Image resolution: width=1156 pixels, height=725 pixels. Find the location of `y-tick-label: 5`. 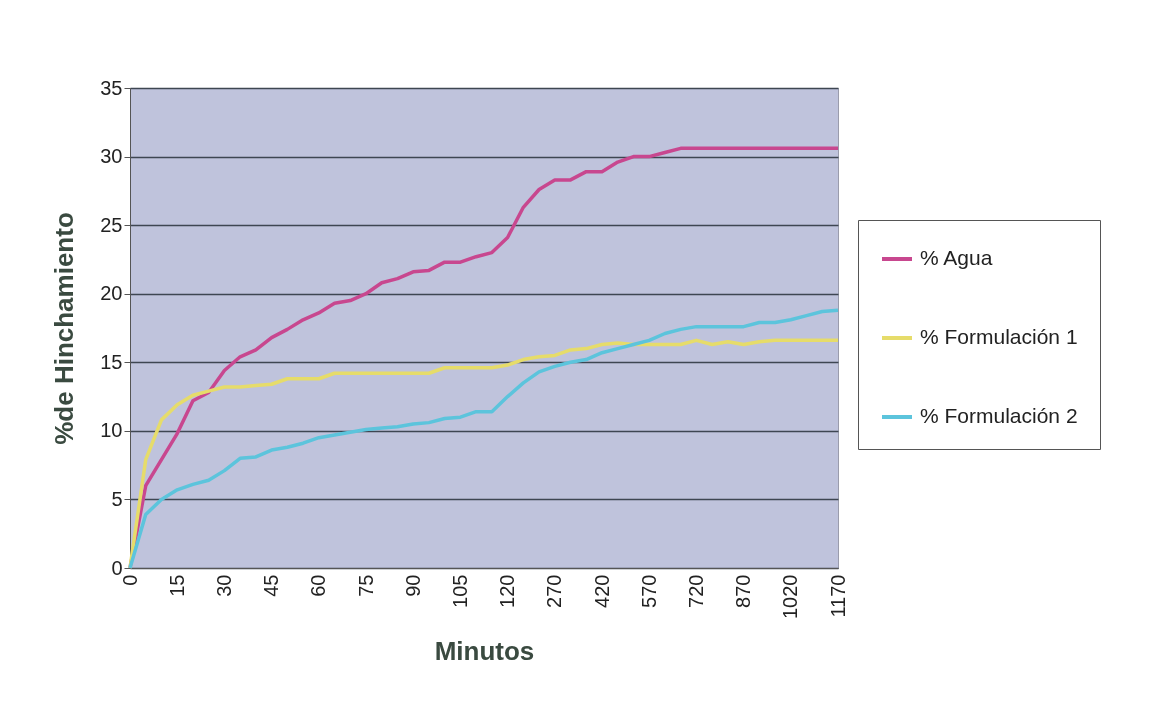

y-tick-label: 5 is located at coordinates (117, 498).